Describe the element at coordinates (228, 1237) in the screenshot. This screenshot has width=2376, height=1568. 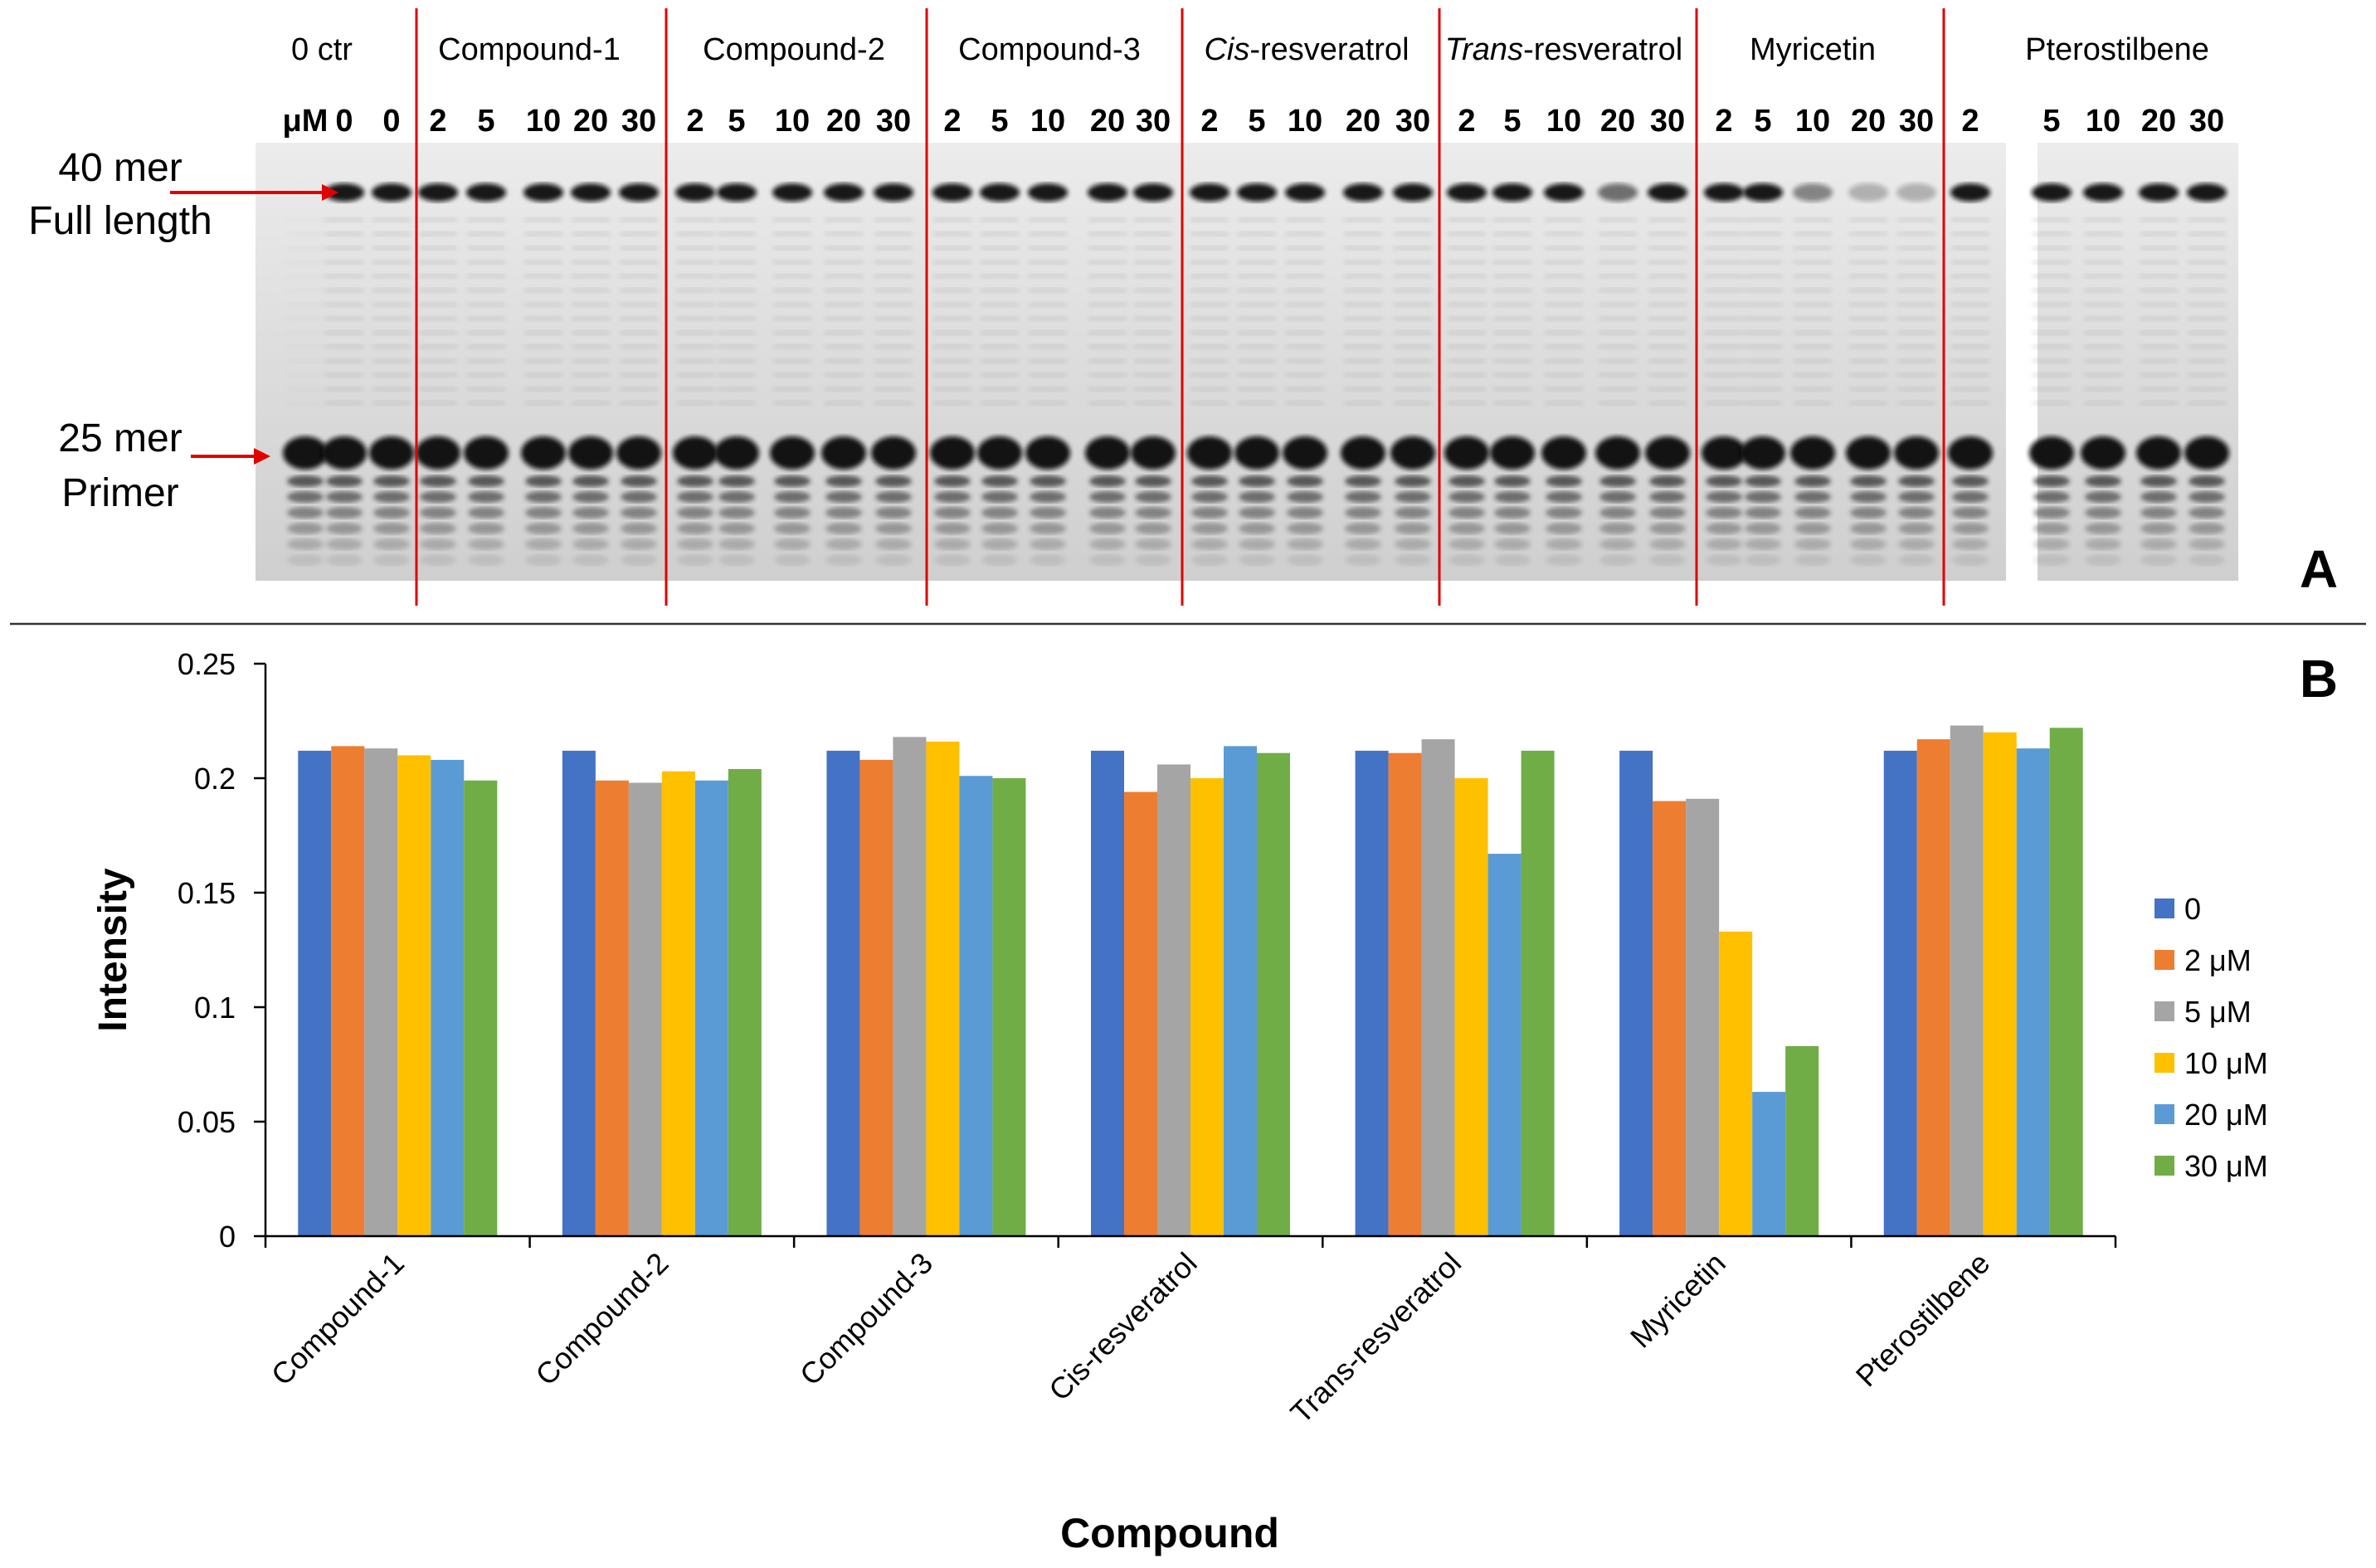
I see `y-tick-label: 0` at that location.